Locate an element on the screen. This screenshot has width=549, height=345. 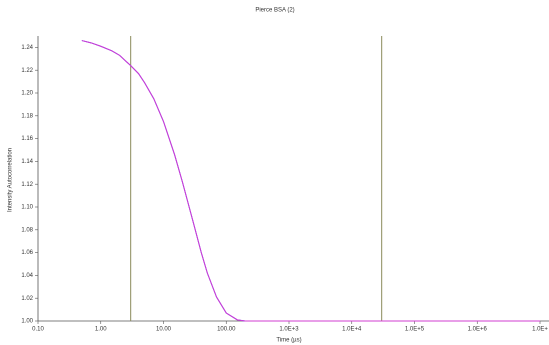
x-tick-label: 10.00 is located at coordinates (164, 330).